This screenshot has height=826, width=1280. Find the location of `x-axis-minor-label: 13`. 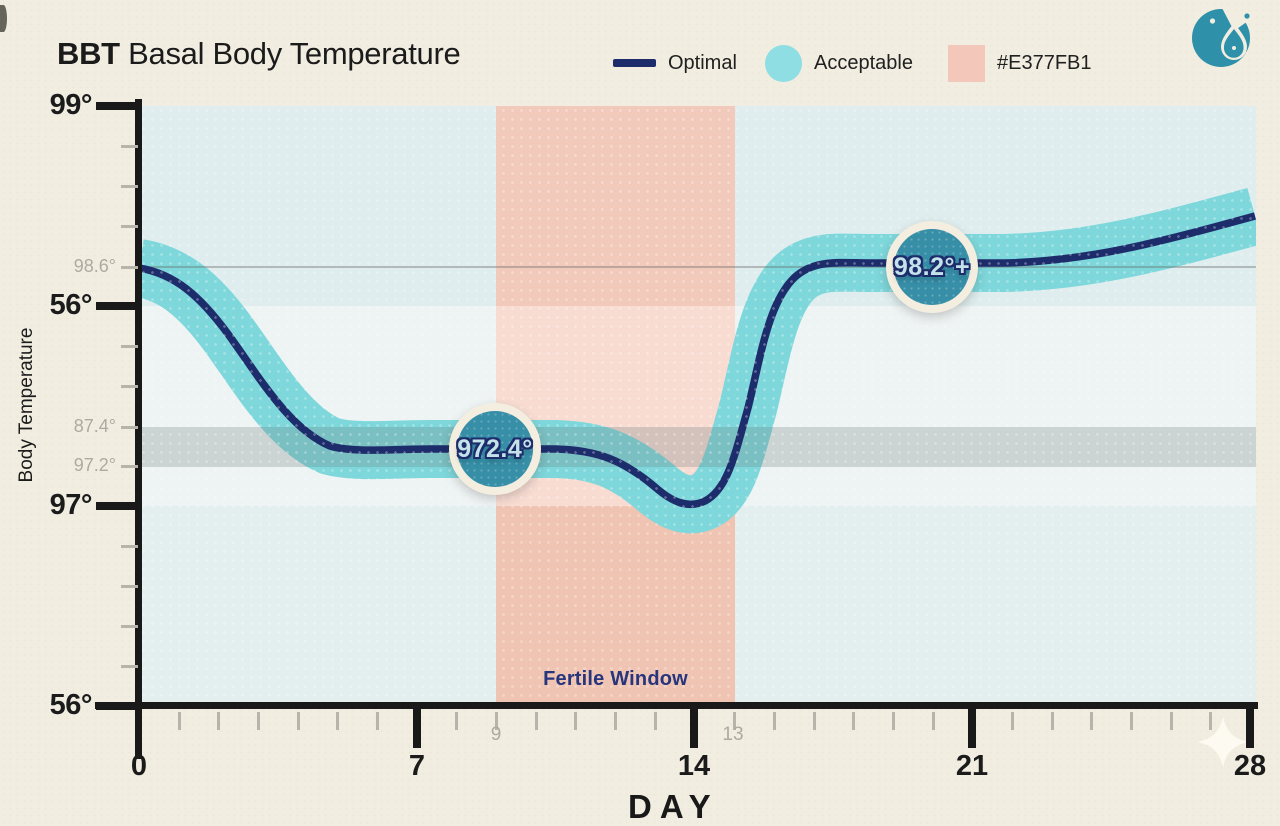

x-axis-minor-label: 13 is located at coordinates (733, 734).